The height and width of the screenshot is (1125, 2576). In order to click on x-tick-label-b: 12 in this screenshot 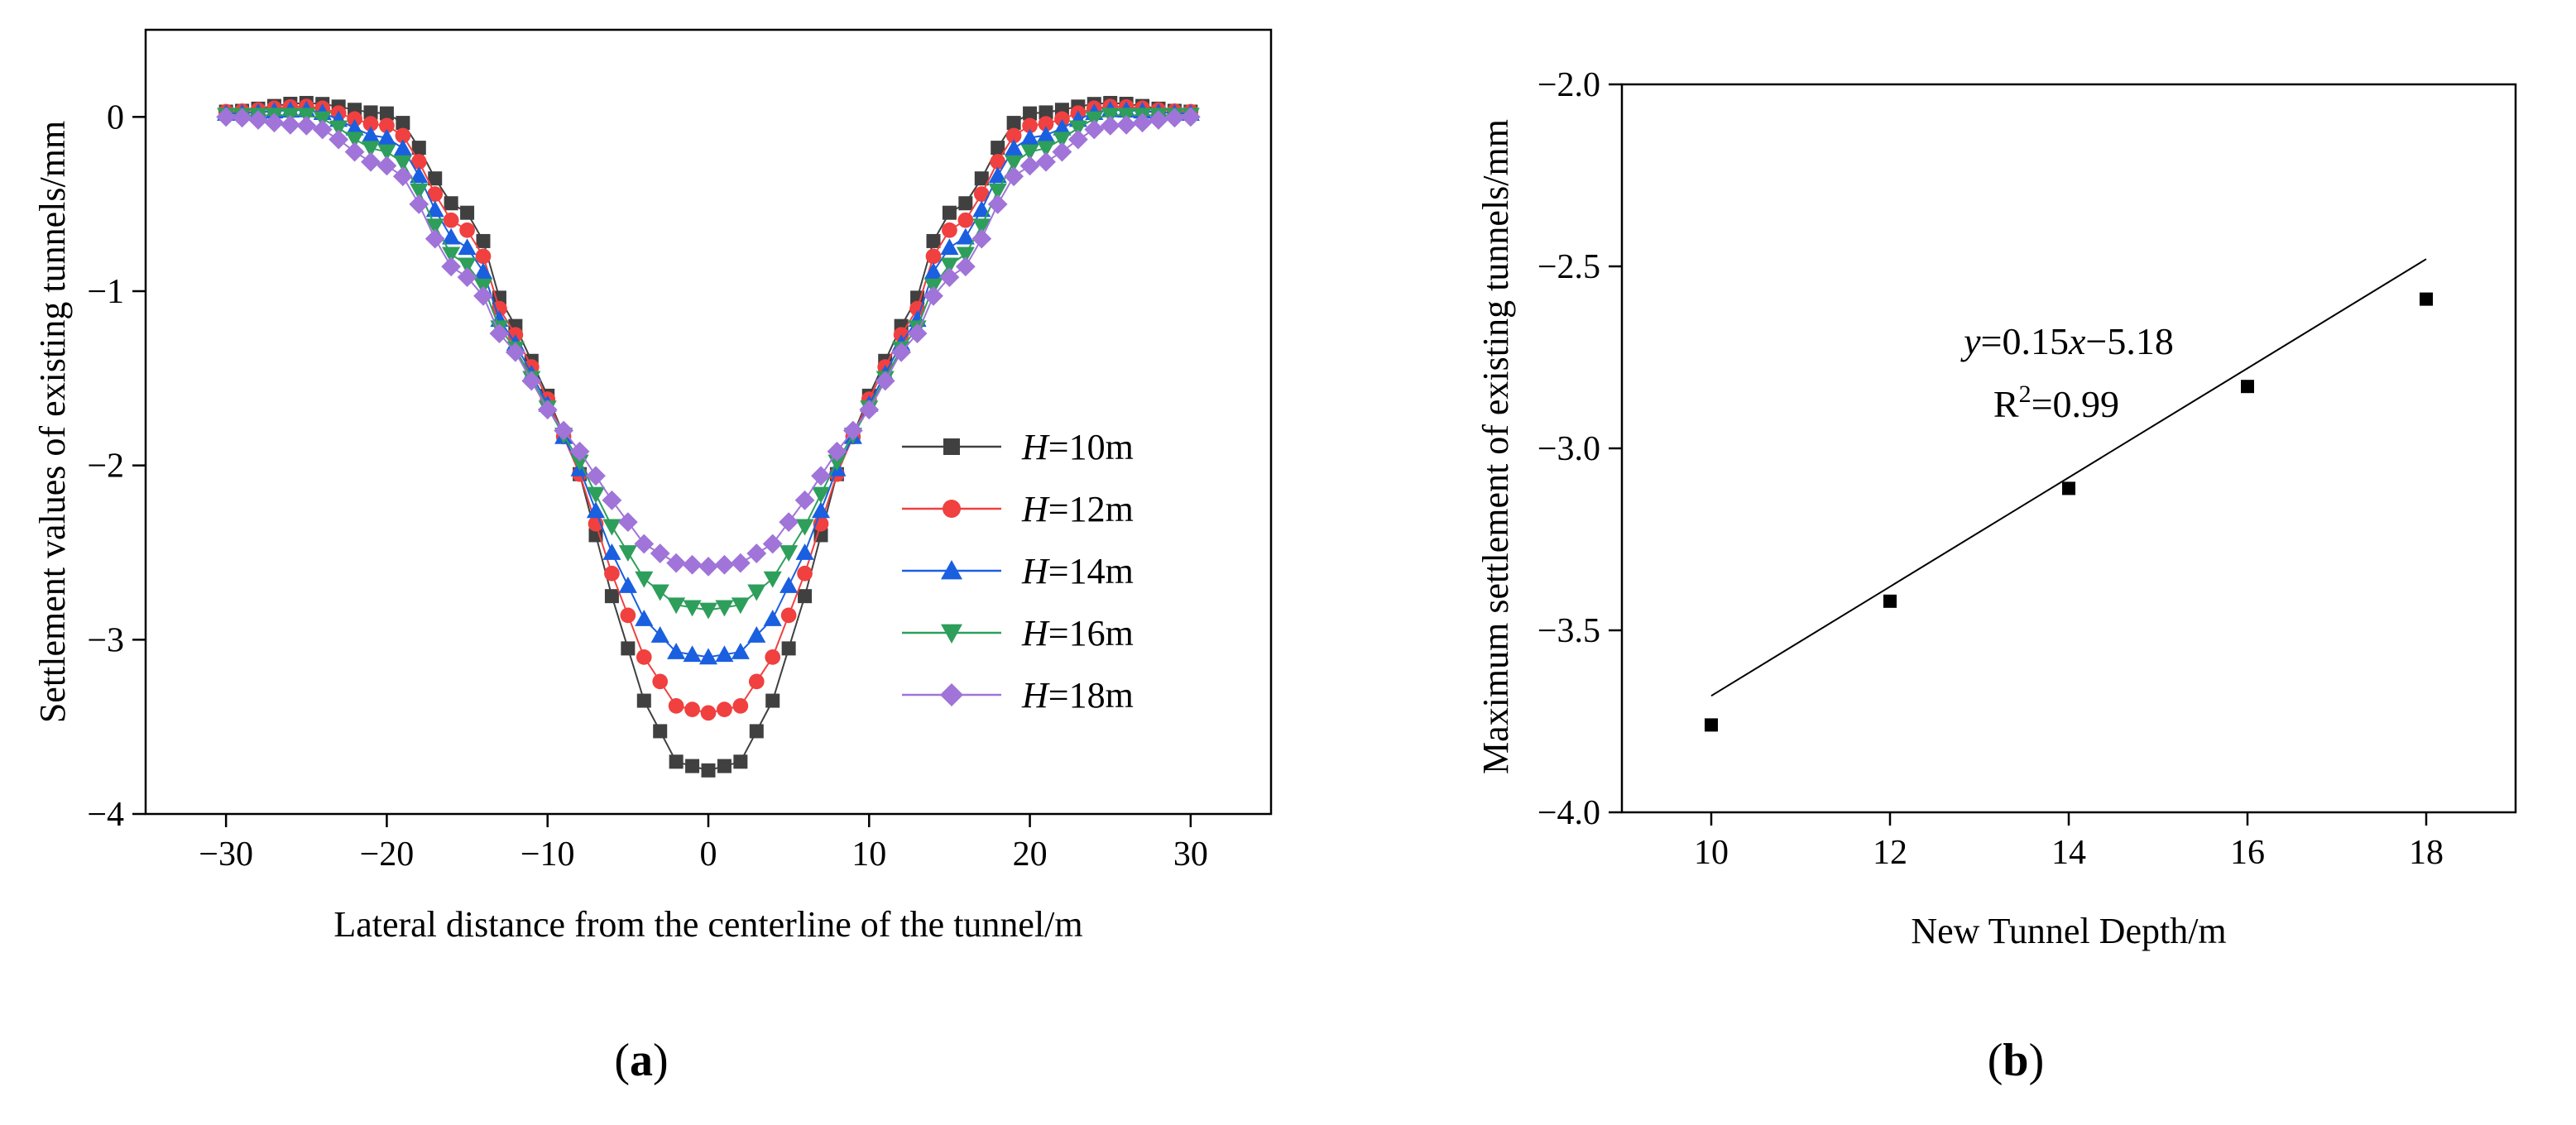, I will do `click(1890, 853)`.